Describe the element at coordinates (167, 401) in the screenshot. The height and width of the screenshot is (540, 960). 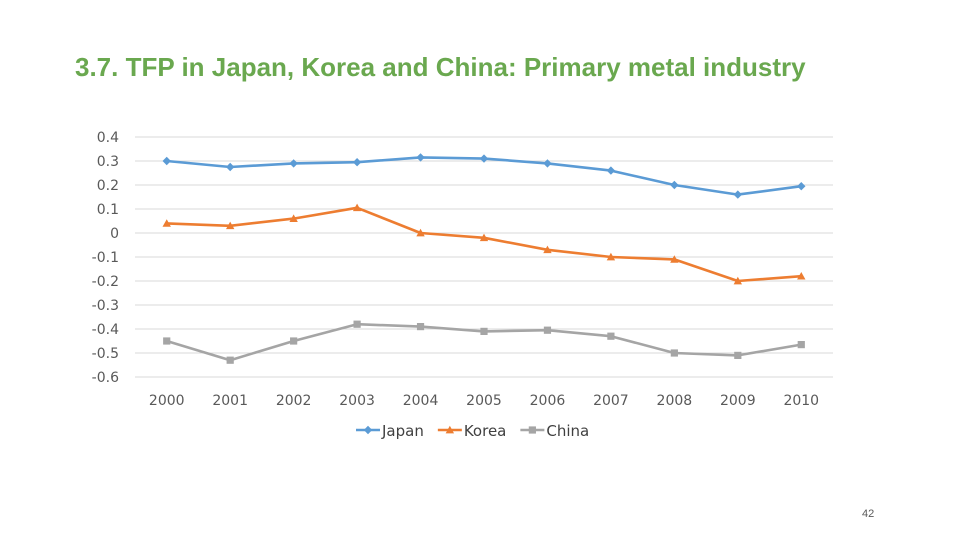
I see `x-tick-label: 2000` at that location.